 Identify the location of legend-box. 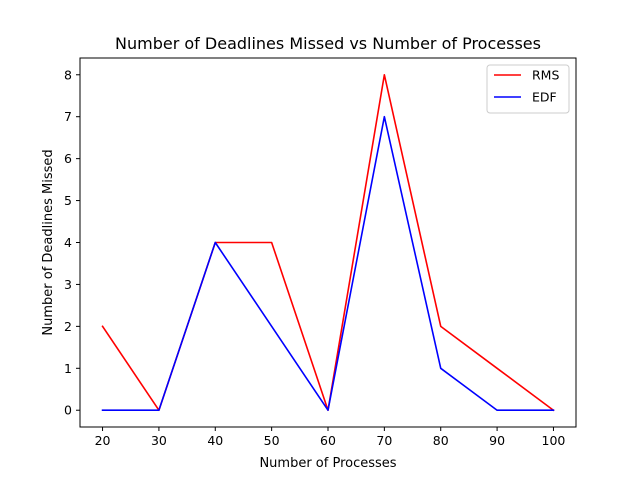
(528, 89).